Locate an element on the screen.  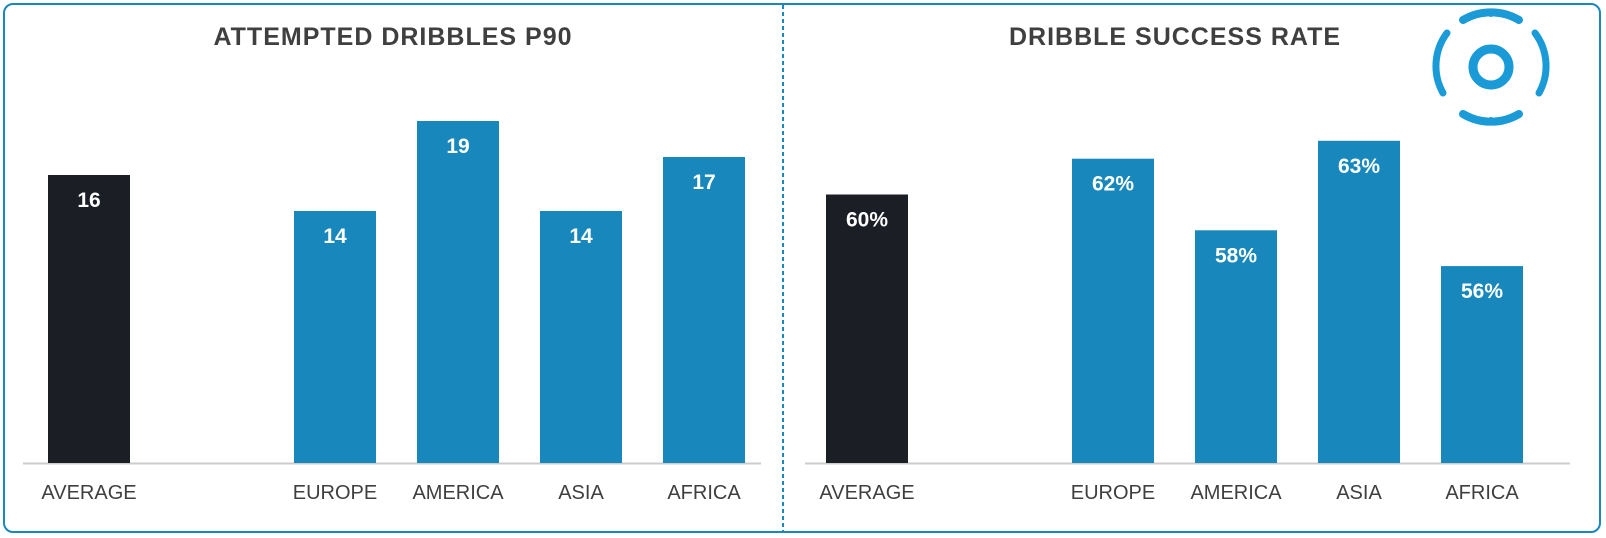
data-label-asia: 14 is located at coordinates (581, 236).